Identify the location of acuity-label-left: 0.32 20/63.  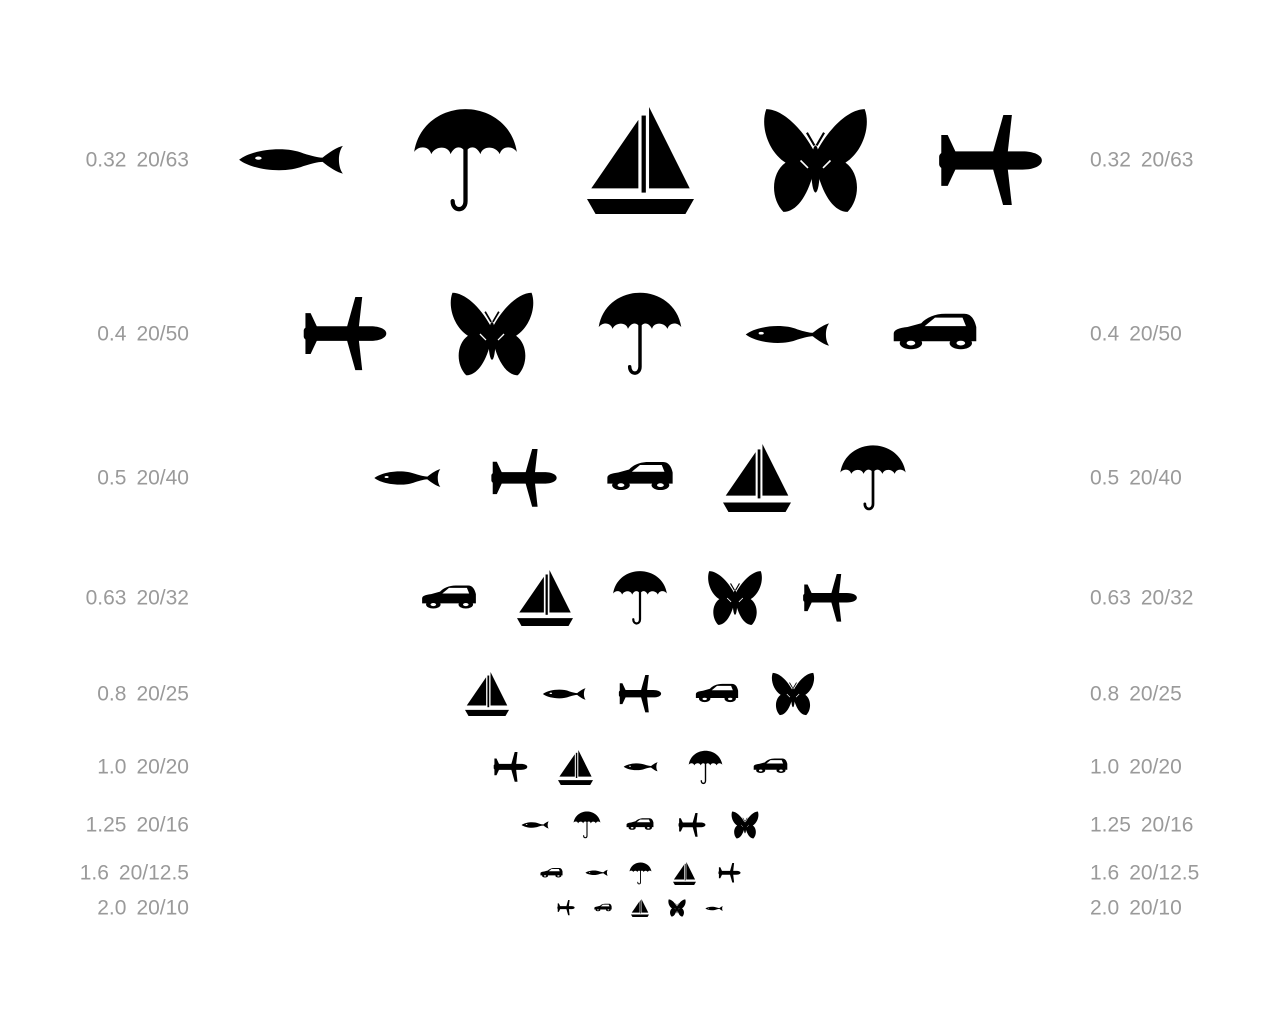
(137, 160).